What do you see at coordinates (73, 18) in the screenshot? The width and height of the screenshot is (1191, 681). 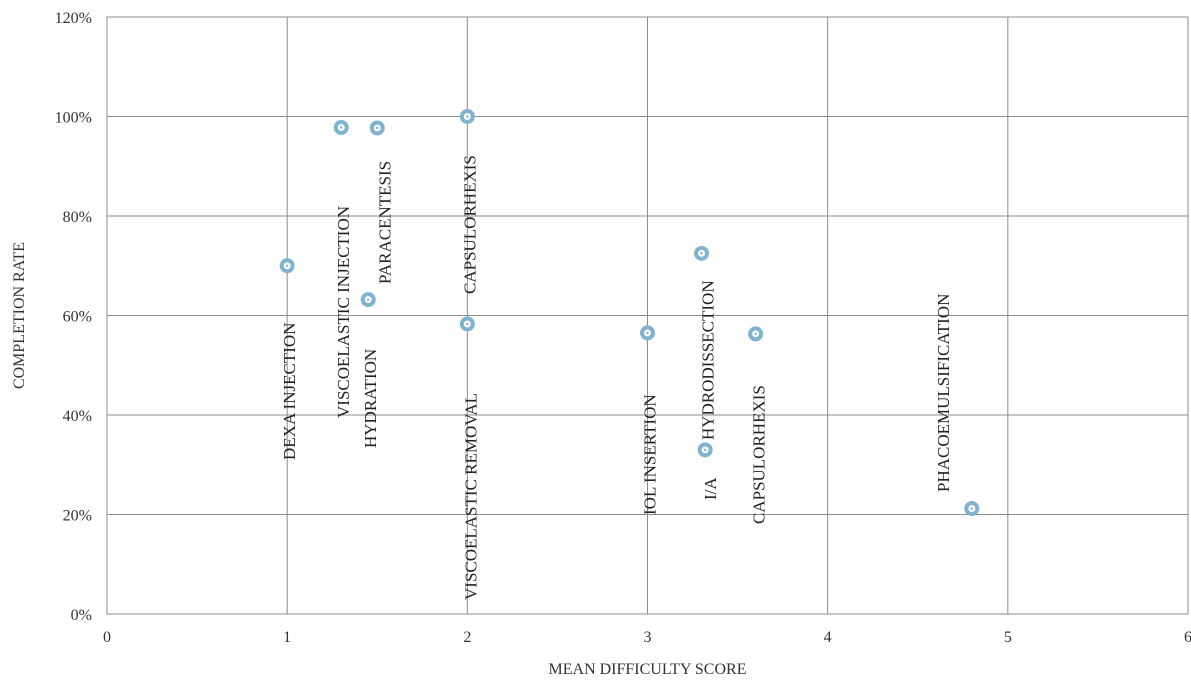 I see `y-tick-label: 120%` at bounding box center [73, 18].